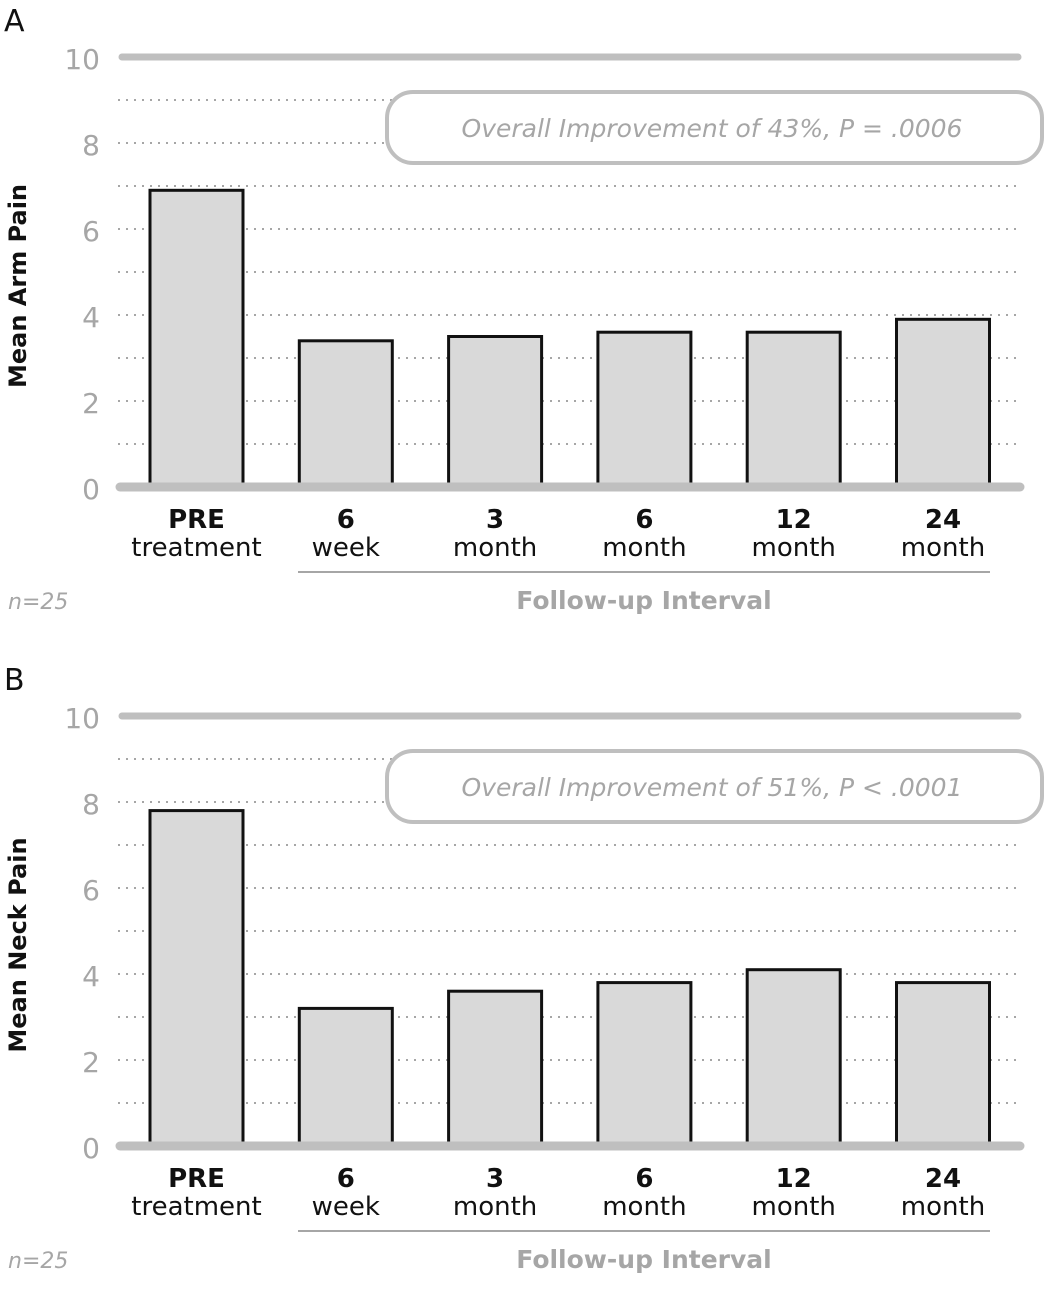  I want to click on annotation-text: Overall Improvement of 43%, P = .0006, so click(712, 128).